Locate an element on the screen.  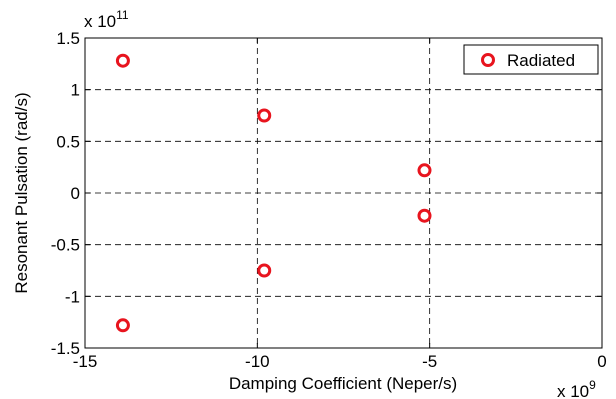
y-tick-label: 0 is located at coordinates (75, 193).